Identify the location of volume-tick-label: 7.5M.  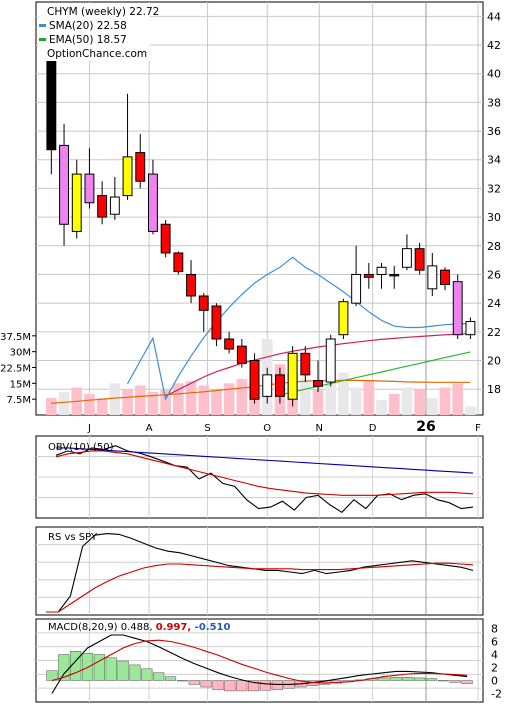
(18, 400).